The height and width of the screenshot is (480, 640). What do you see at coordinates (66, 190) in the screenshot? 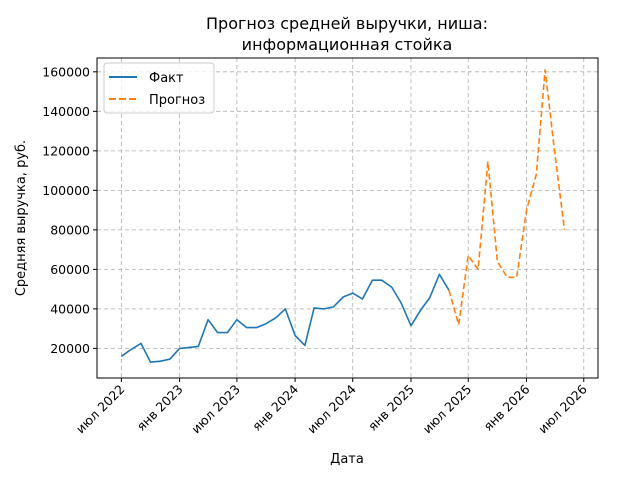
I see `y-tick-label: 100000` at bounding box center [66, 190].